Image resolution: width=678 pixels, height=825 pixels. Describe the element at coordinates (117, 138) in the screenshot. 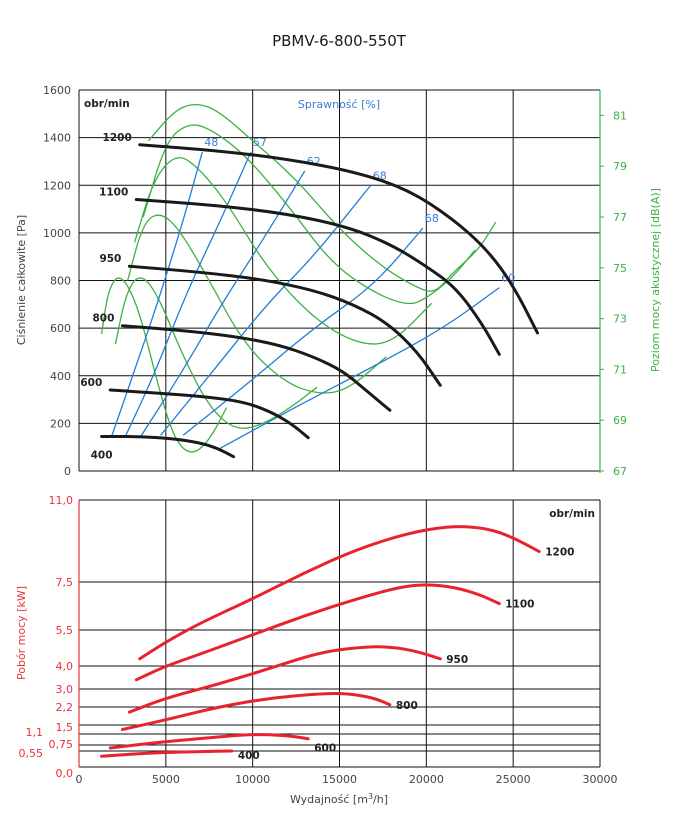

I see `pressure-curve-label: 1200` at that location.